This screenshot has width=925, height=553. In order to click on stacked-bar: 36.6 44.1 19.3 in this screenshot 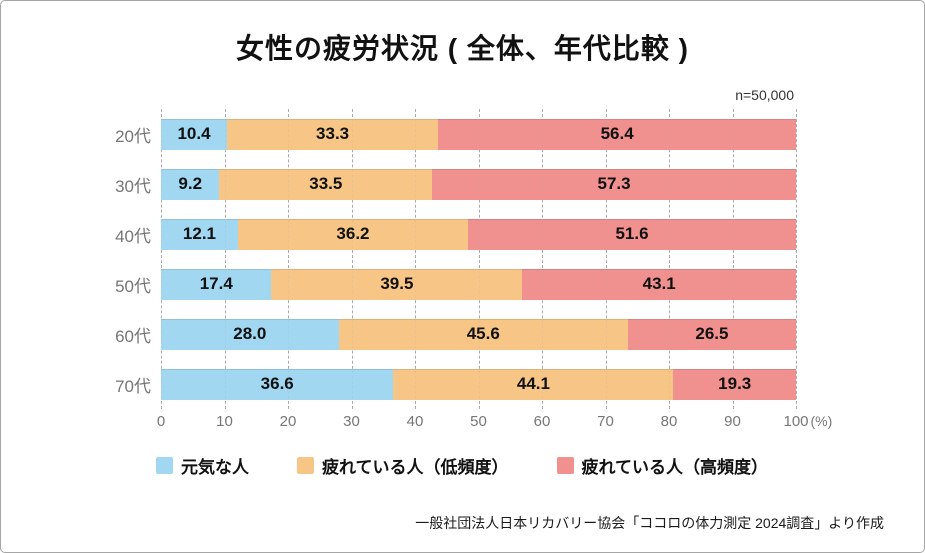, I will do `click(478, 384)`.